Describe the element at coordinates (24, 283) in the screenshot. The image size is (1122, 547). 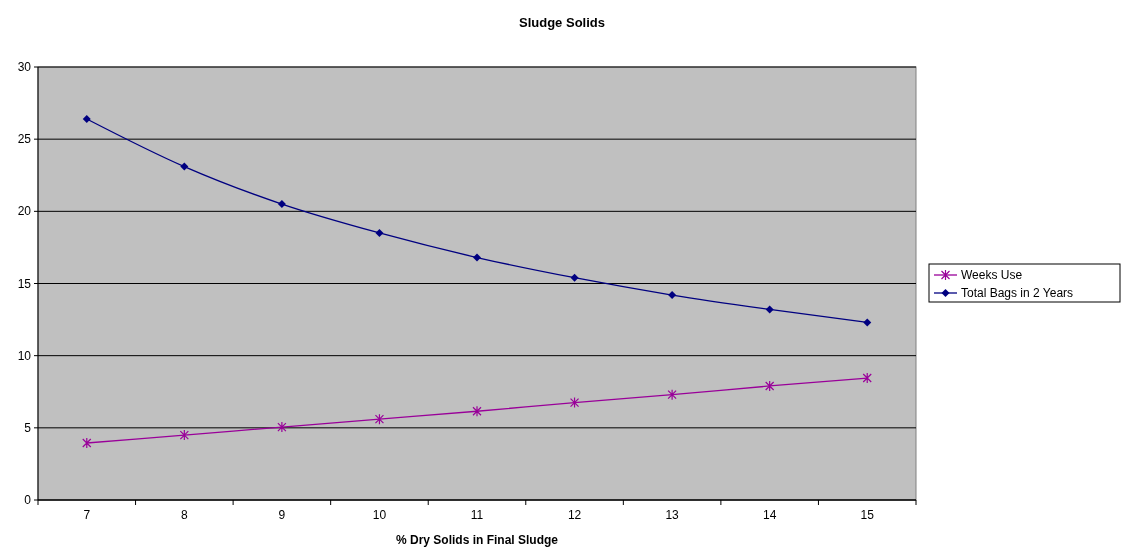
I see `y-tick-label: 15` at that location.